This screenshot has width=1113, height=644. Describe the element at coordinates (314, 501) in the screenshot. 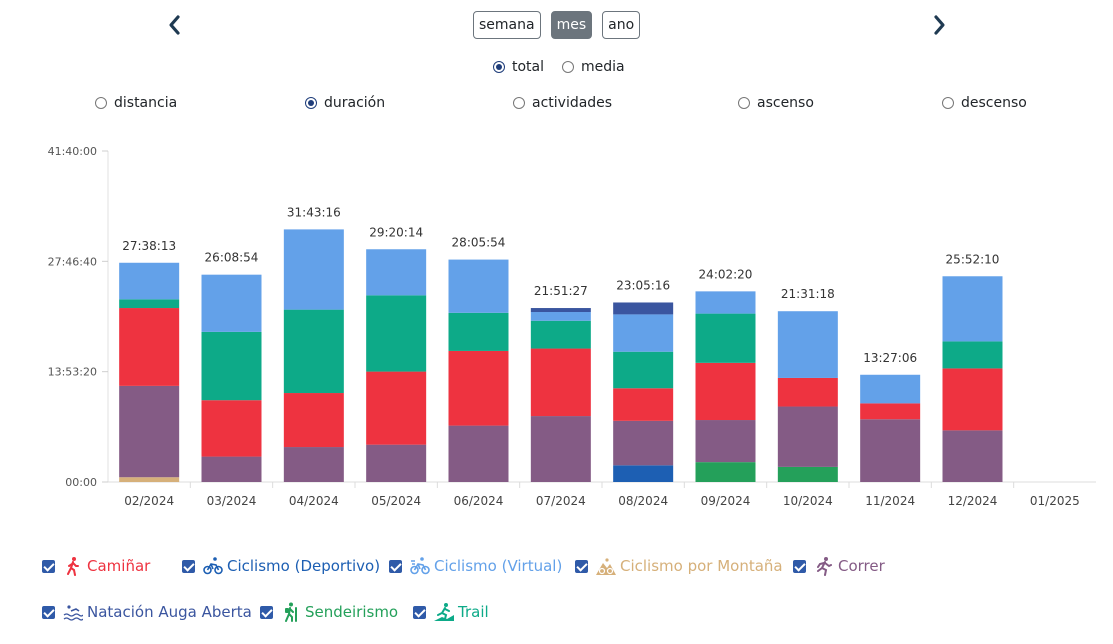

I see `x-tick-label: 04/2024` at that location.